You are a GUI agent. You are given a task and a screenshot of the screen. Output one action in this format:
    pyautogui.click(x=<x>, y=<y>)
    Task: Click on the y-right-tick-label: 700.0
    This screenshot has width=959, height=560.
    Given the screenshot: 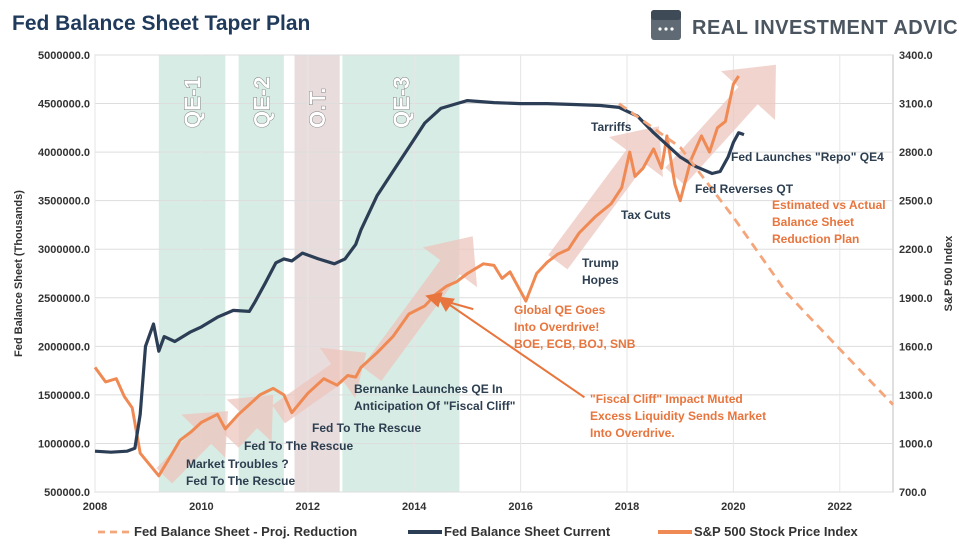 What is the action you would take?
    pyautogui.click(x=913, y=493)
    